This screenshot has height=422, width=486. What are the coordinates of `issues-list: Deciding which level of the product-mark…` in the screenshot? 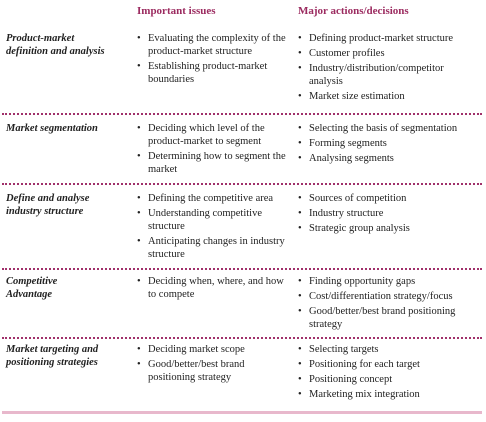 It's located at (212, 150).